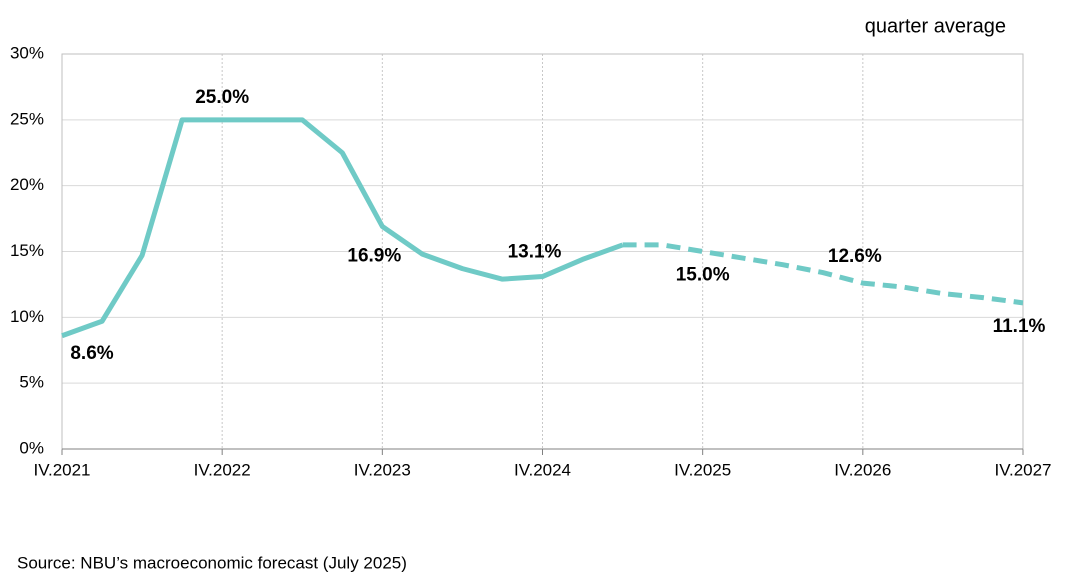 This screenshot has width=1067, height=581. What do you see at coordinates (535, 252) in the screenshot?
I see `data-label: 13.1%` at bounding box center [535, 252].